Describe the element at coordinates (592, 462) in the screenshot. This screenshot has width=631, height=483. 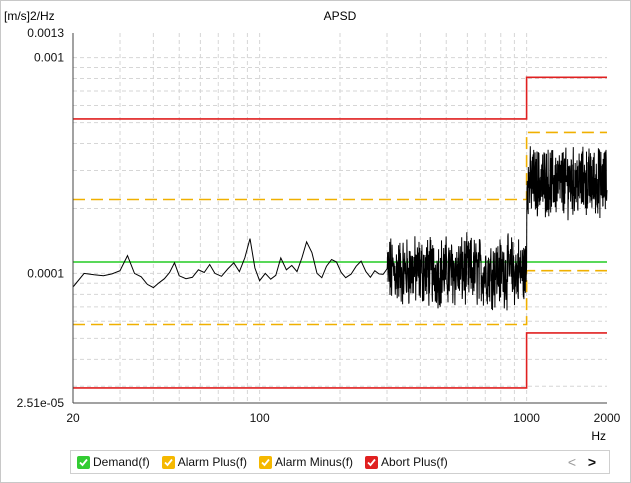
I see `chevron-right-icon: >` at that location.